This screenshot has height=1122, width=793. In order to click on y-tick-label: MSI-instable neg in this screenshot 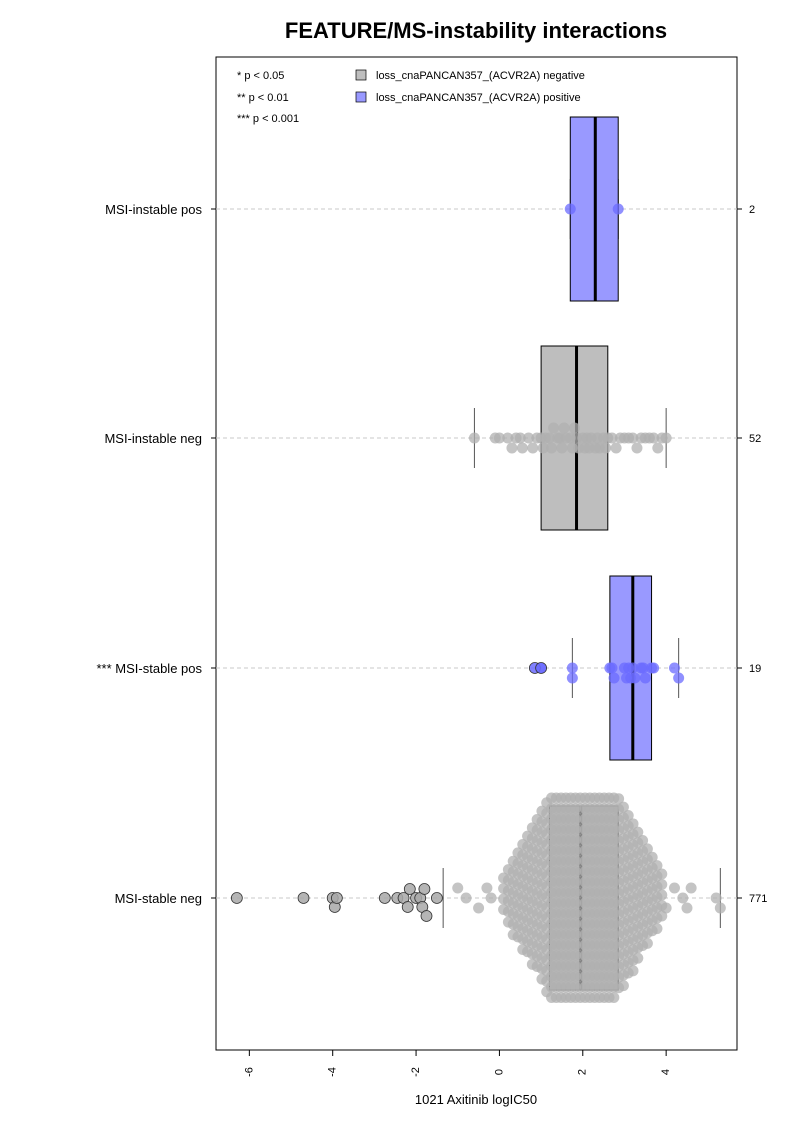, I will do `click(153, 438)`.